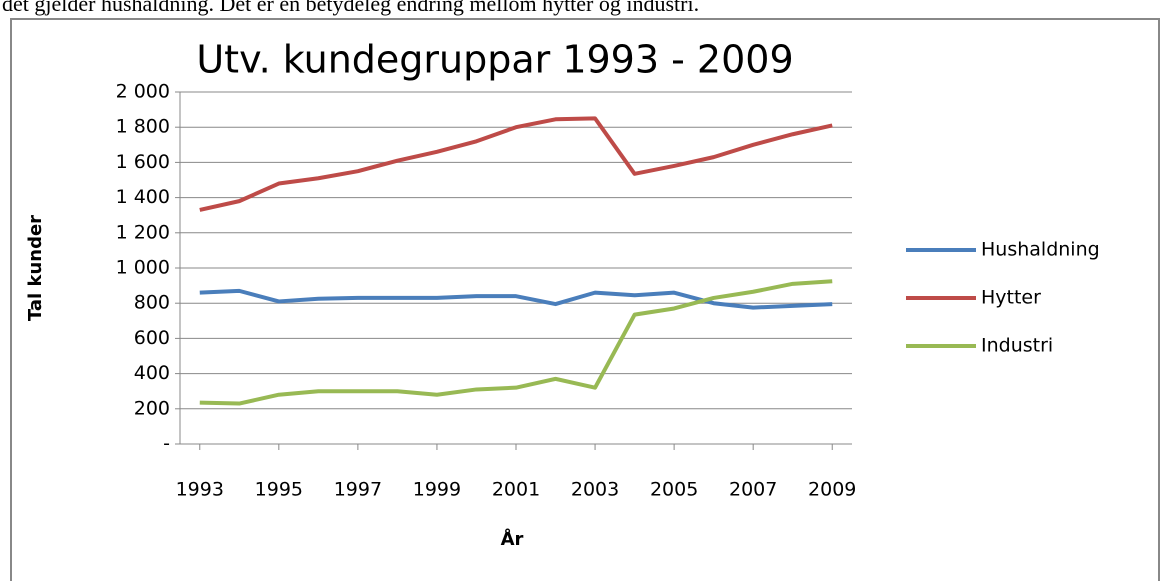 The image size is (1165, 581). What do you see at coordinates (1017, 346) in the screenshot?
I see `legend-label: Industri` at bounding box center [1017, 346].